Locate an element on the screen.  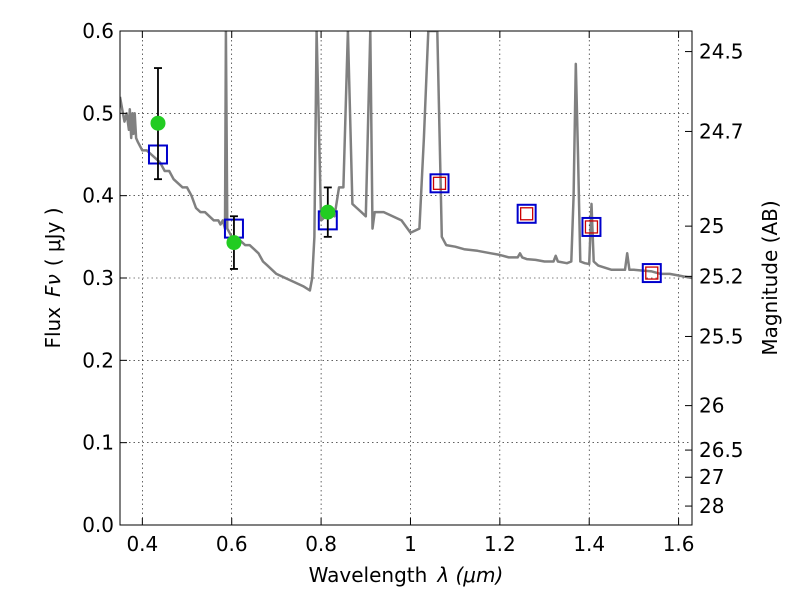
x-tick-label: 1.4 is located at coordinates (589, 544).